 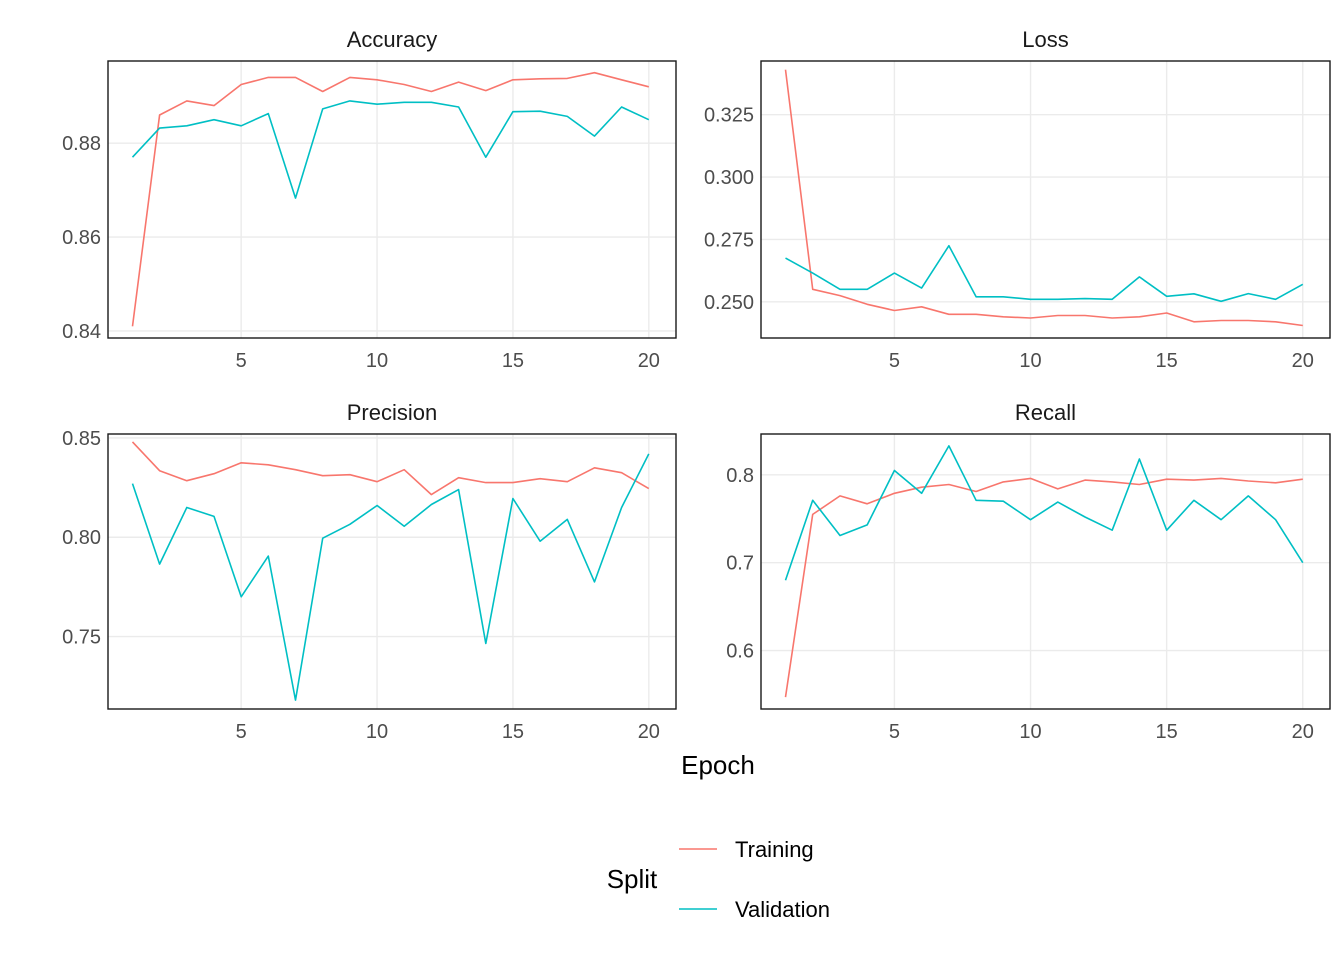 I want to click on series-line-validation-loss, so click(x=1044, y=273).